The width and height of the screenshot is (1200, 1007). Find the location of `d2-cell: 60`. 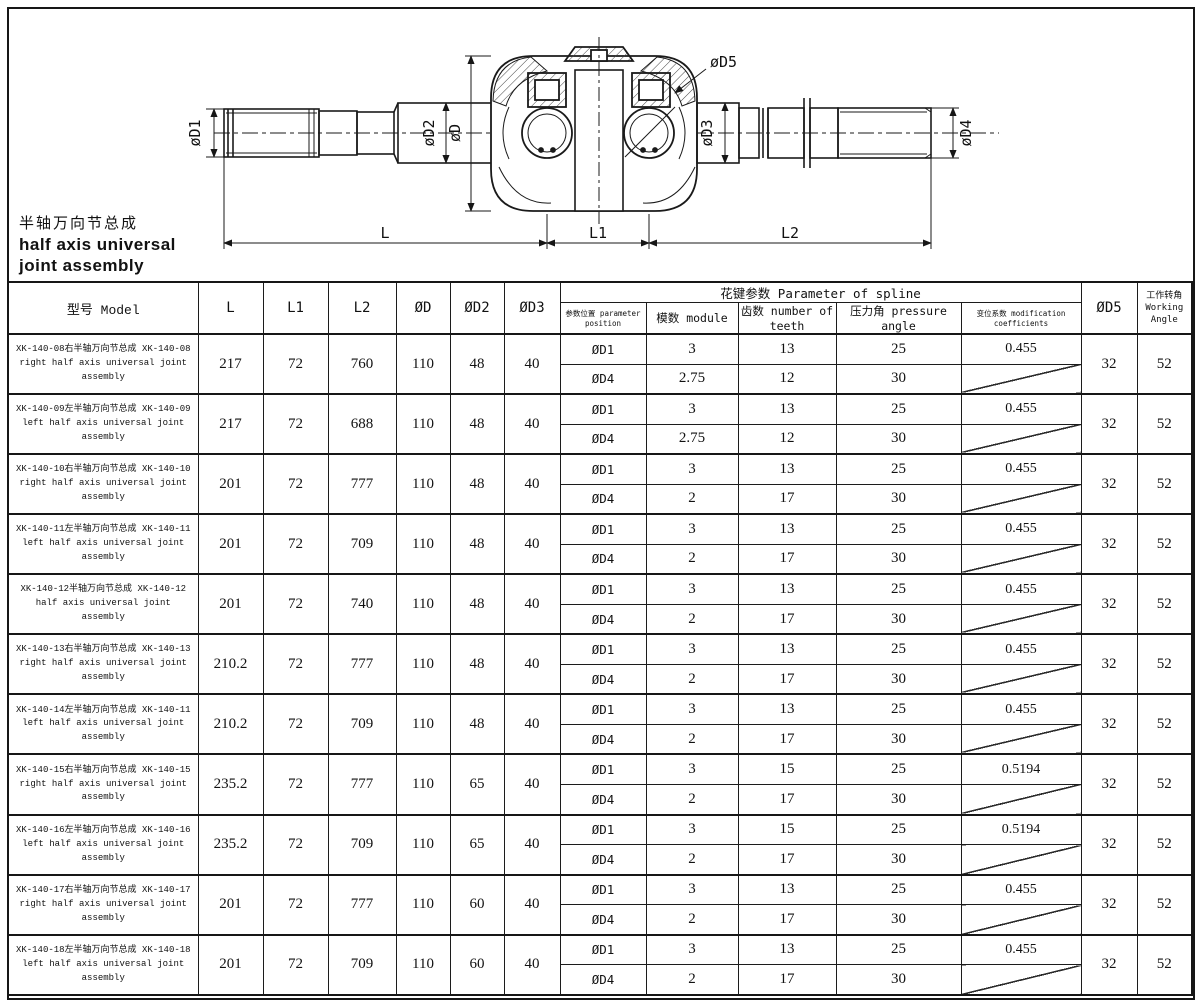

d2-cell: 60 is located at coordinates (477, 964).